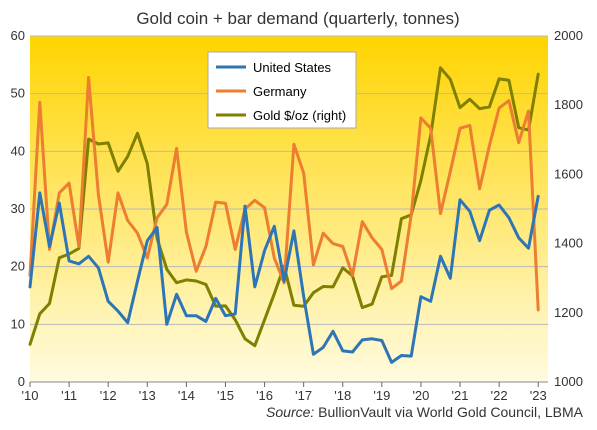  Describe the element at coordinates (18, 323) in the screenshot. I see `left-axis-tick-label: 10` at that location.